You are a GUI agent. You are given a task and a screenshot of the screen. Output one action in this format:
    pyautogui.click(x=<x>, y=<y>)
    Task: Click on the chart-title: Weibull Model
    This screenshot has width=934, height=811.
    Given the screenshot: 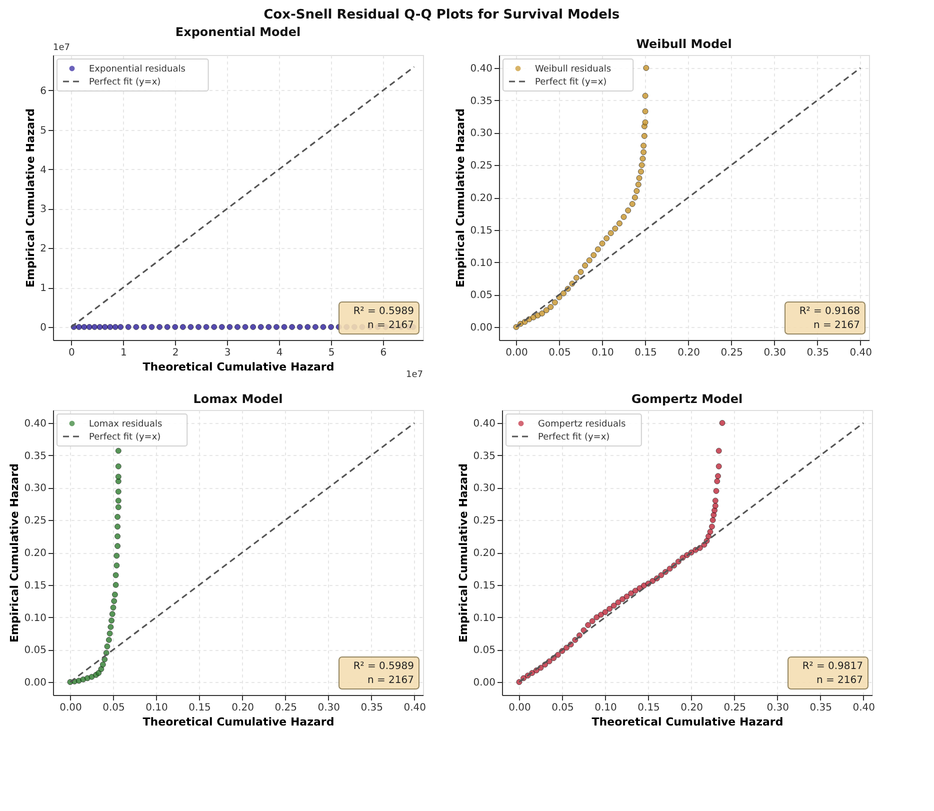 What is the action you would take?
    pyautogui.click(x=684, y=44)
    